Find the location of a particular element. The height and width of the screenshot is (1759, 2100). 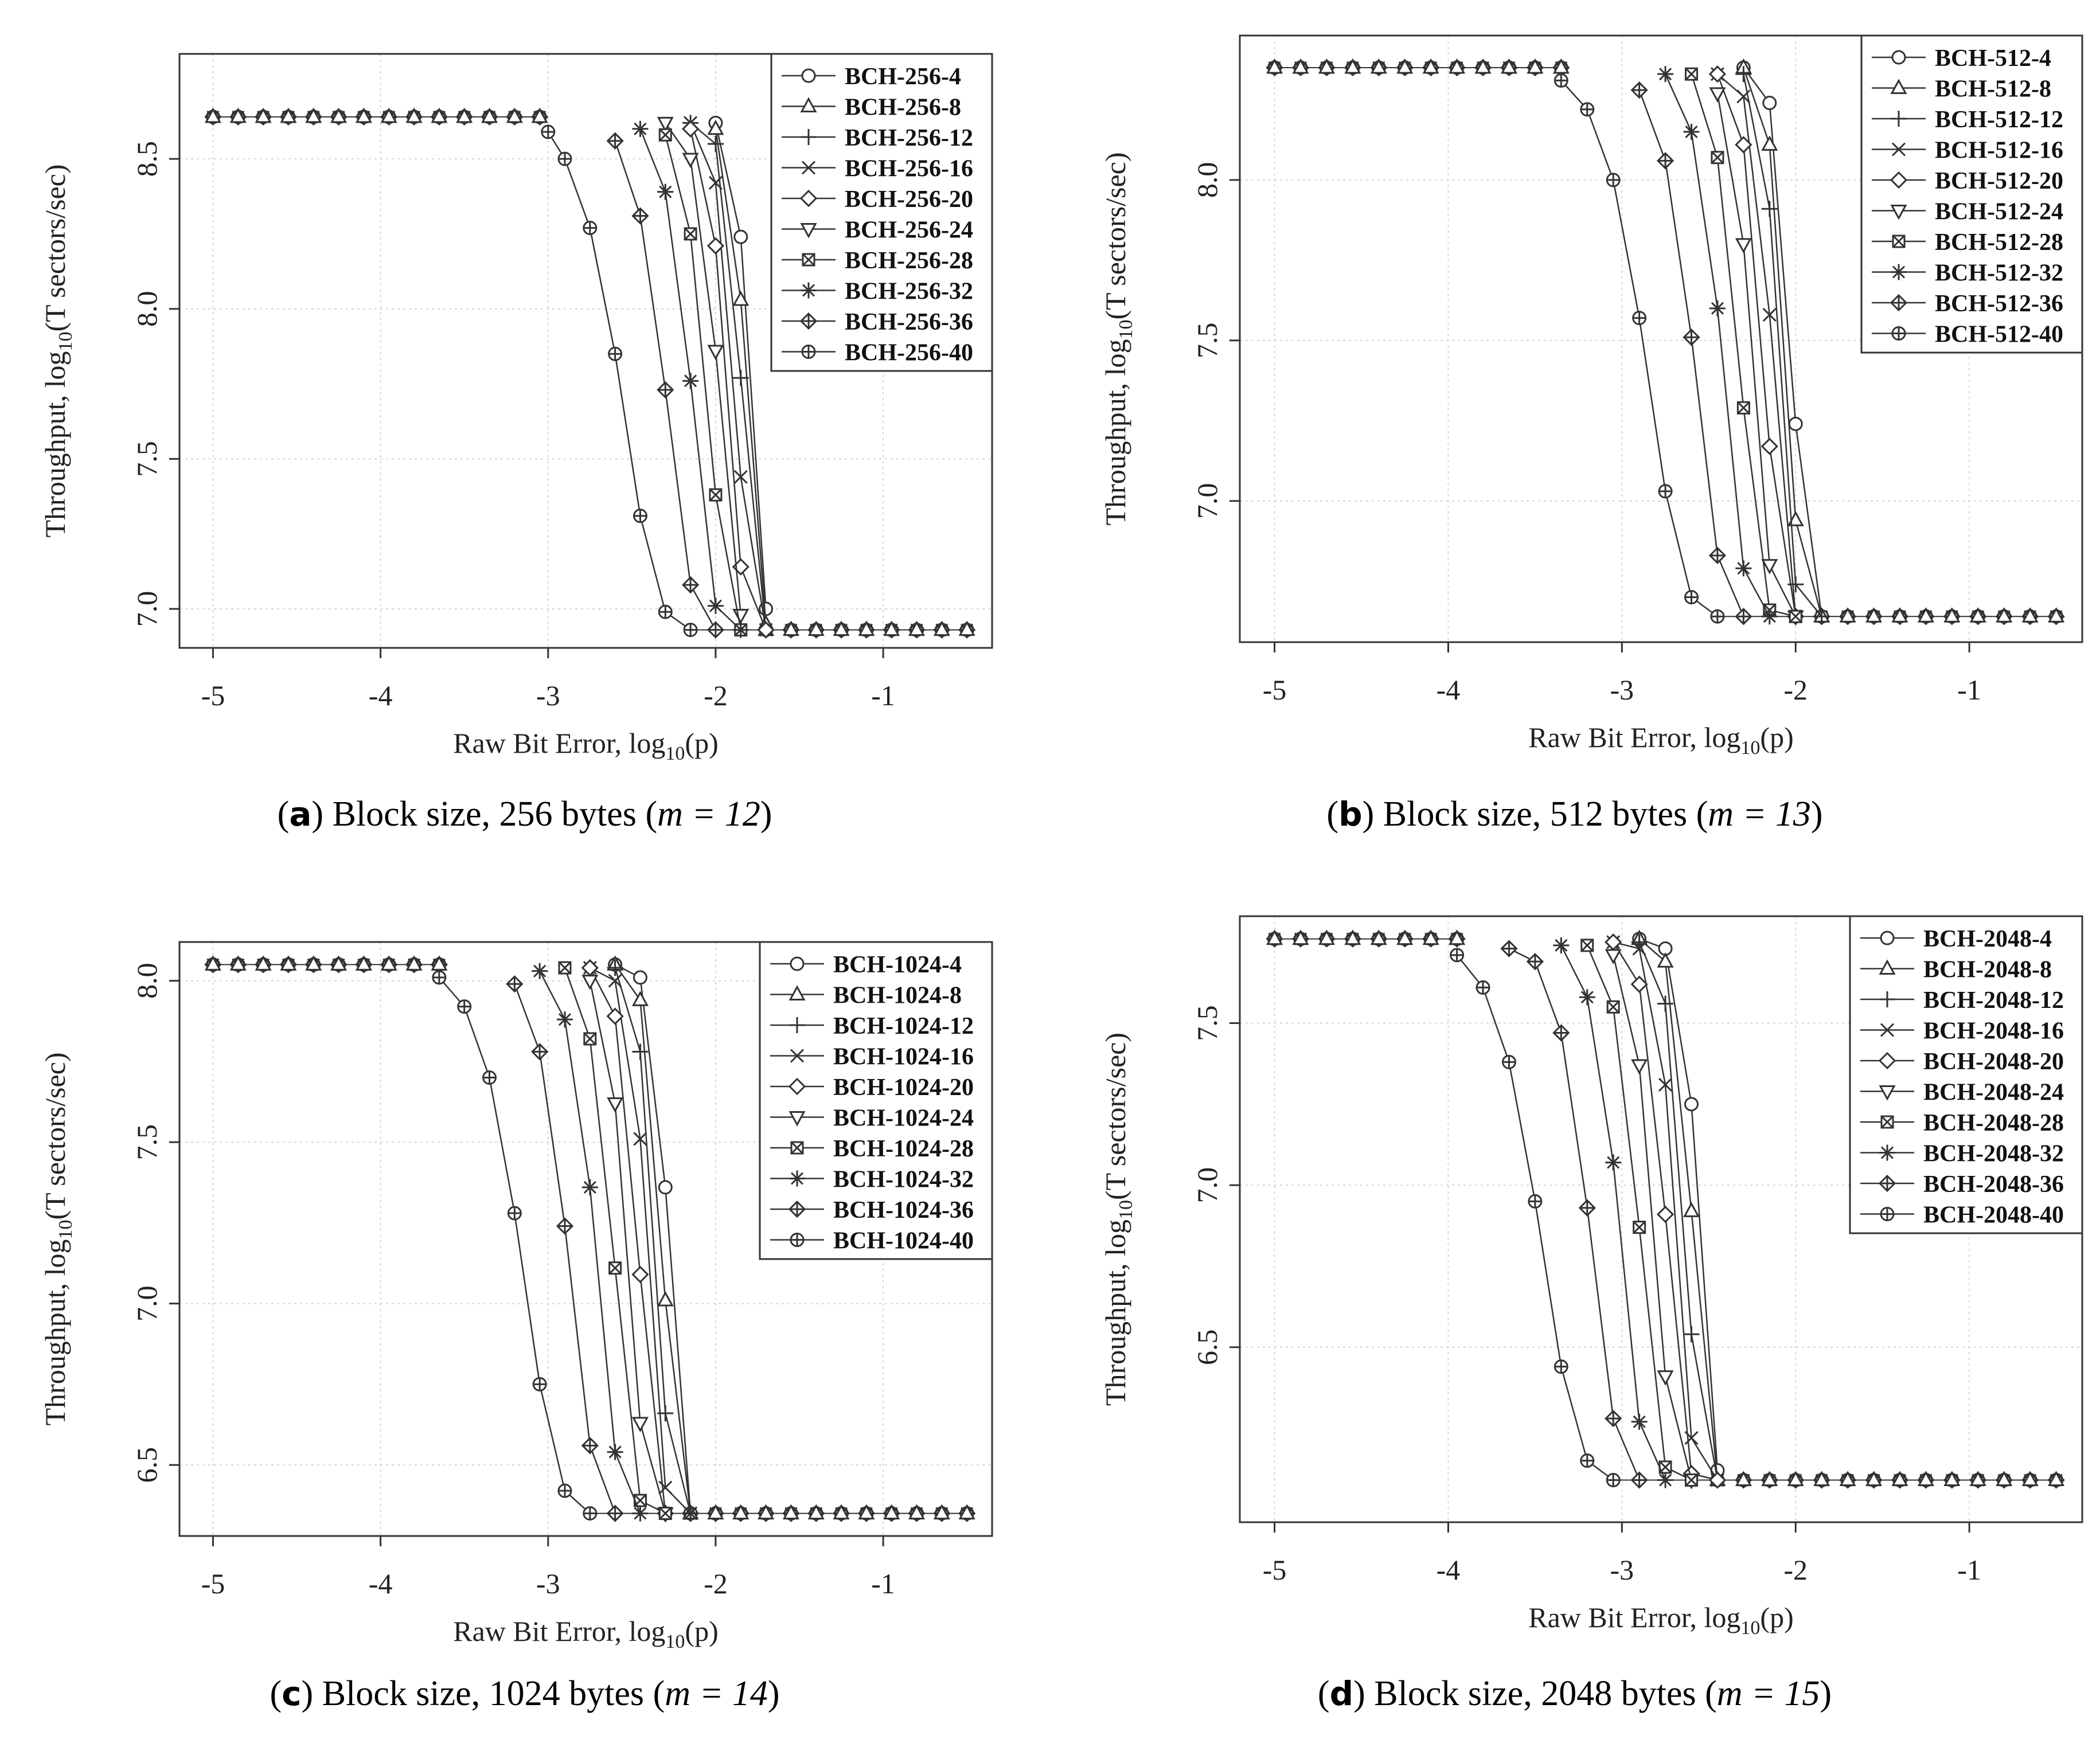

legend-item: BCH-1024-4 is located at coordinates (866, 965).